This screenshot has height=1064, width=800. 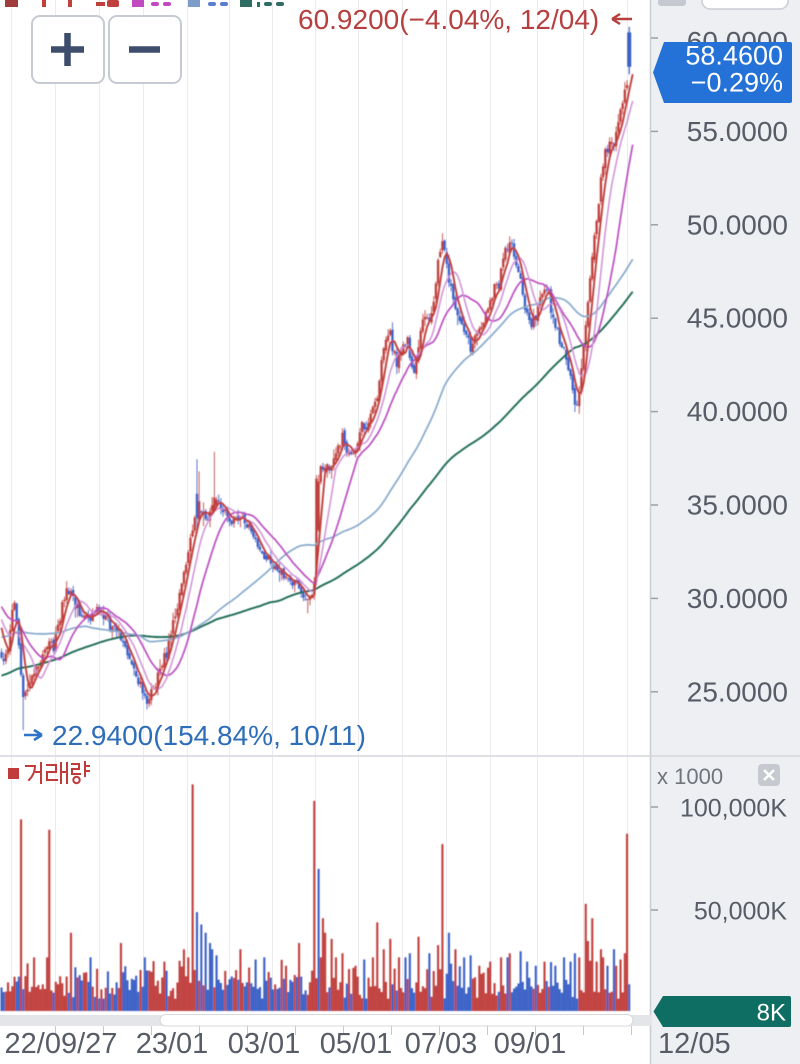 What do you see at coordinates (737, 224) in the screenshot?
I see `svg-text: 50.0000` at bounding box center [737, 224].